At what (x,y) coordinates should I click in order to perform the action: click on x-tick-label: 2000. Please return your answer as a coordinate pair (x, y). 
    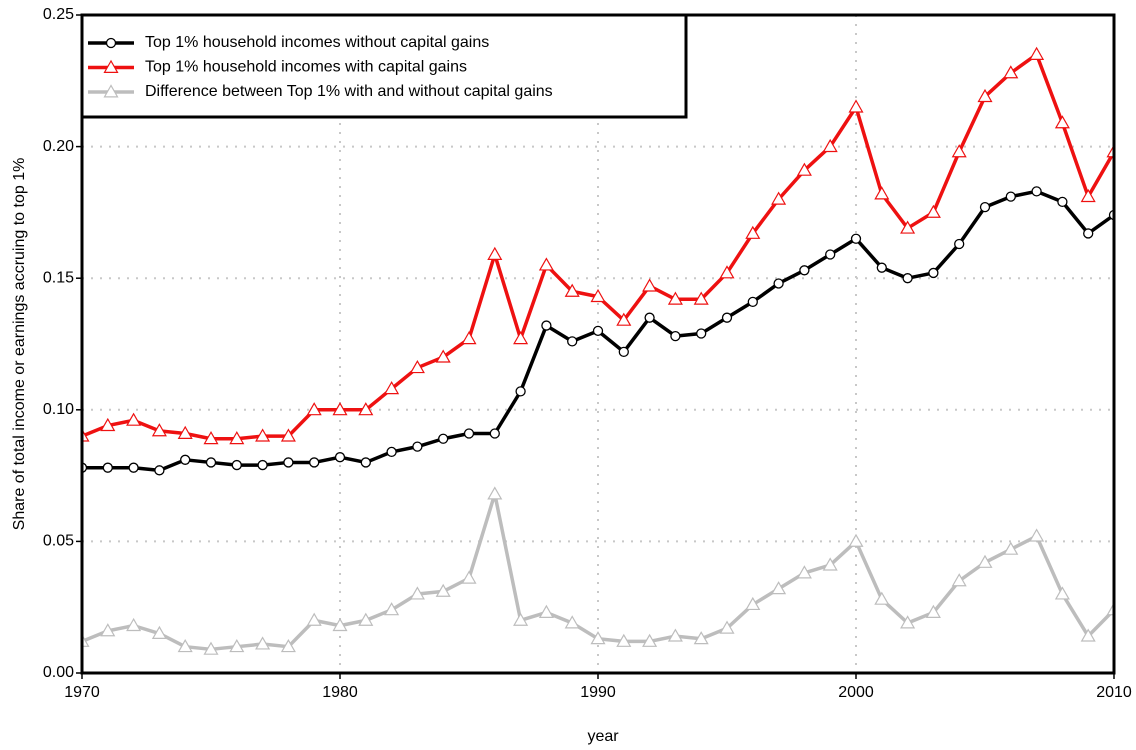
    Looking at the image, I should click on (856, 692).